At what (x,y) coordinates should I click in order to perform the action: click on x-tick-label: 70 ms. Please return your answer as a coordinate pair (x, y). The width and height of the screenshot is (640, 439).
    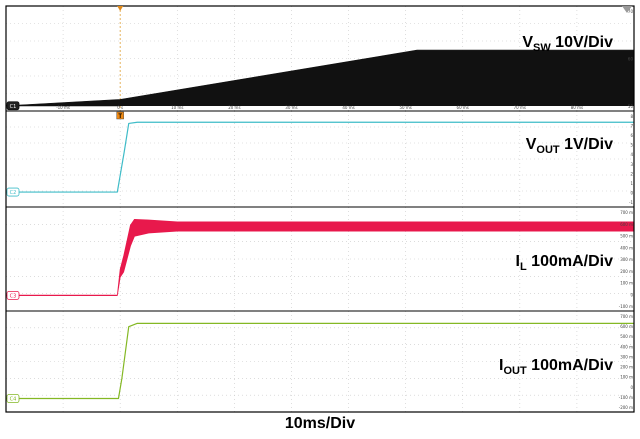
    Looking at the image, I should click on (520, 107).